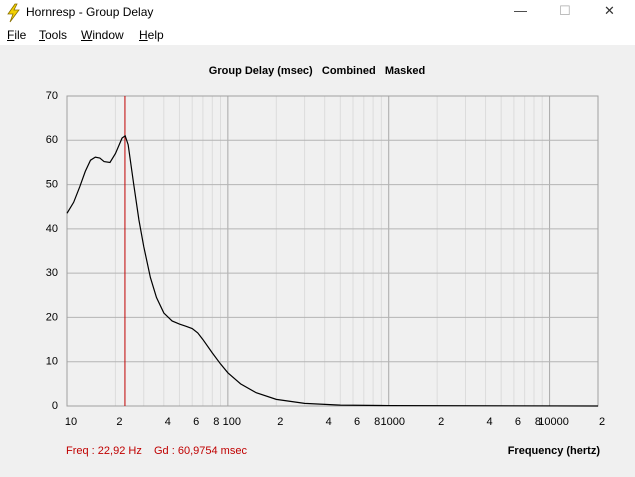 The image size is (635, 477). I want to click on menu-item: Tools, so click(53, 35).